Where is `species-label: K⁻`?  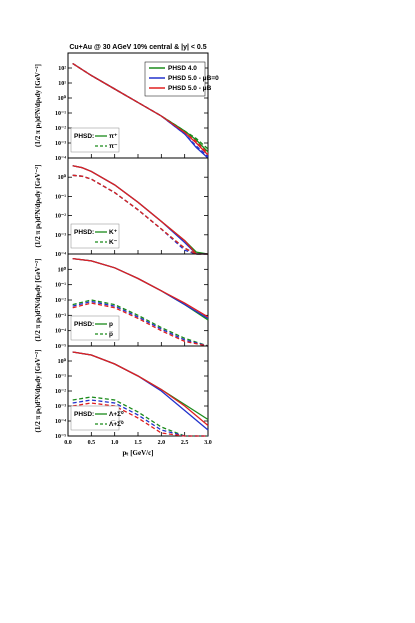 species-label: K⁻ is located at coordinates (113, 242).